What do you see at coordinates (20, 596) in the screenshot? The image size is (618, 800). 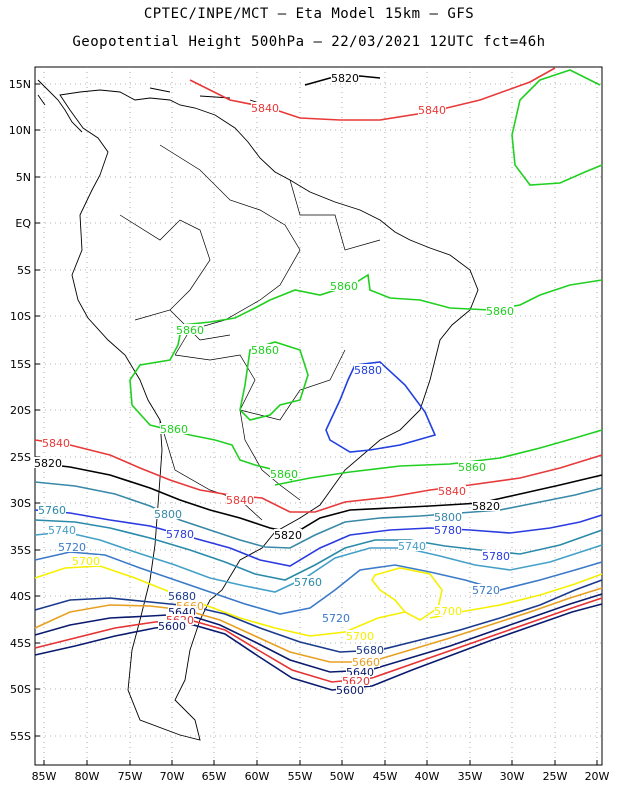 I see `lat-label: 40S` at bounding box center [20, 596].